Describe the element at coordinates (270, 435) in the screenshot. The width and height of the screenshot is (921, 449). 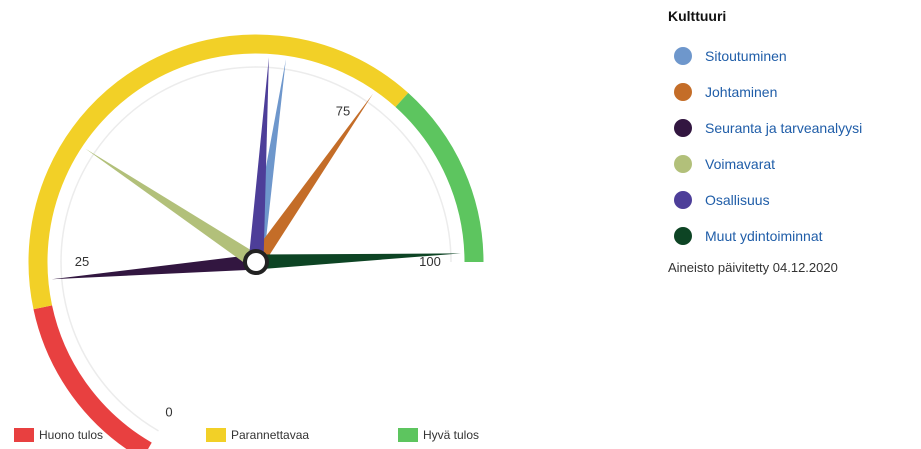
I see `band-label: Parannettavaa` at that location.